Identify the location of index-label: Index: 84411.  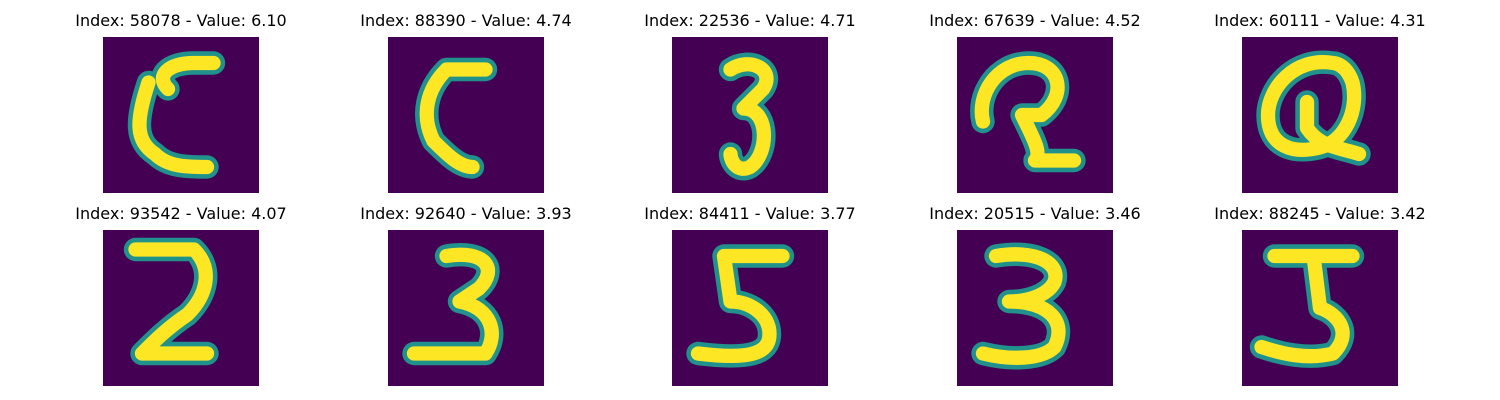
(697, 213).